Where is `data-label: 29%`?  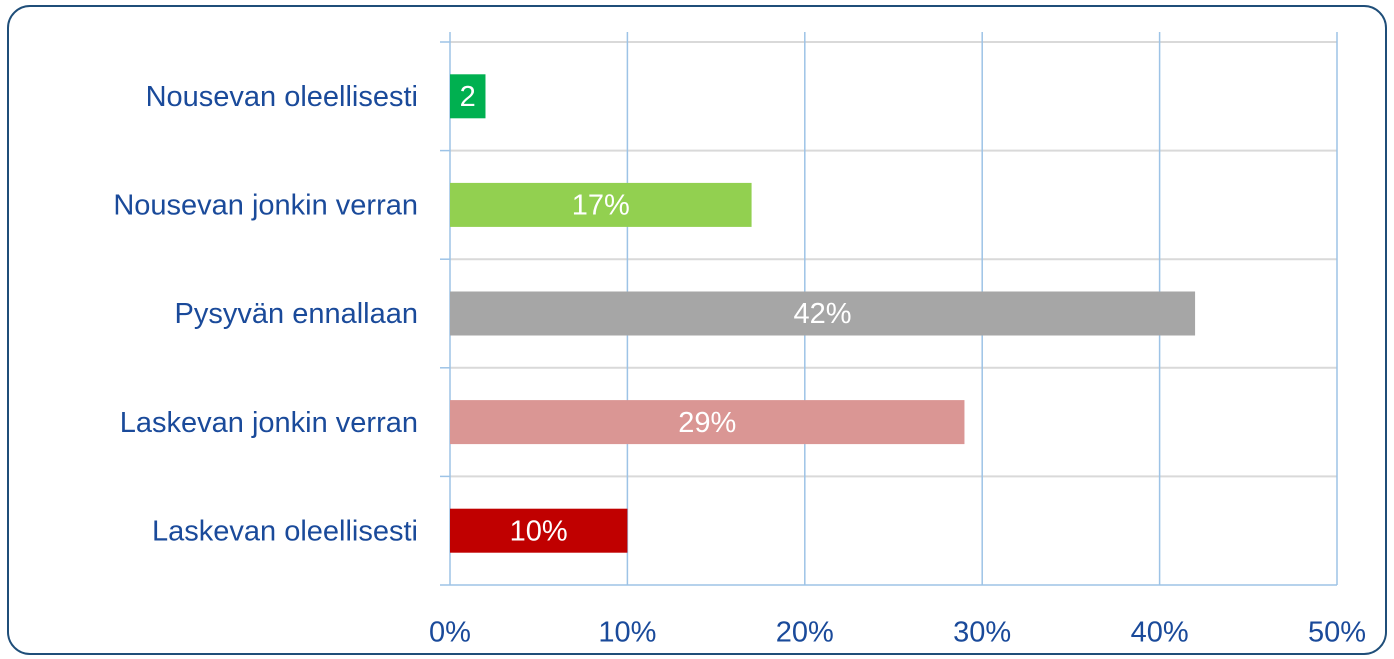 data-label: 29% is located at coordinates (707, 423).